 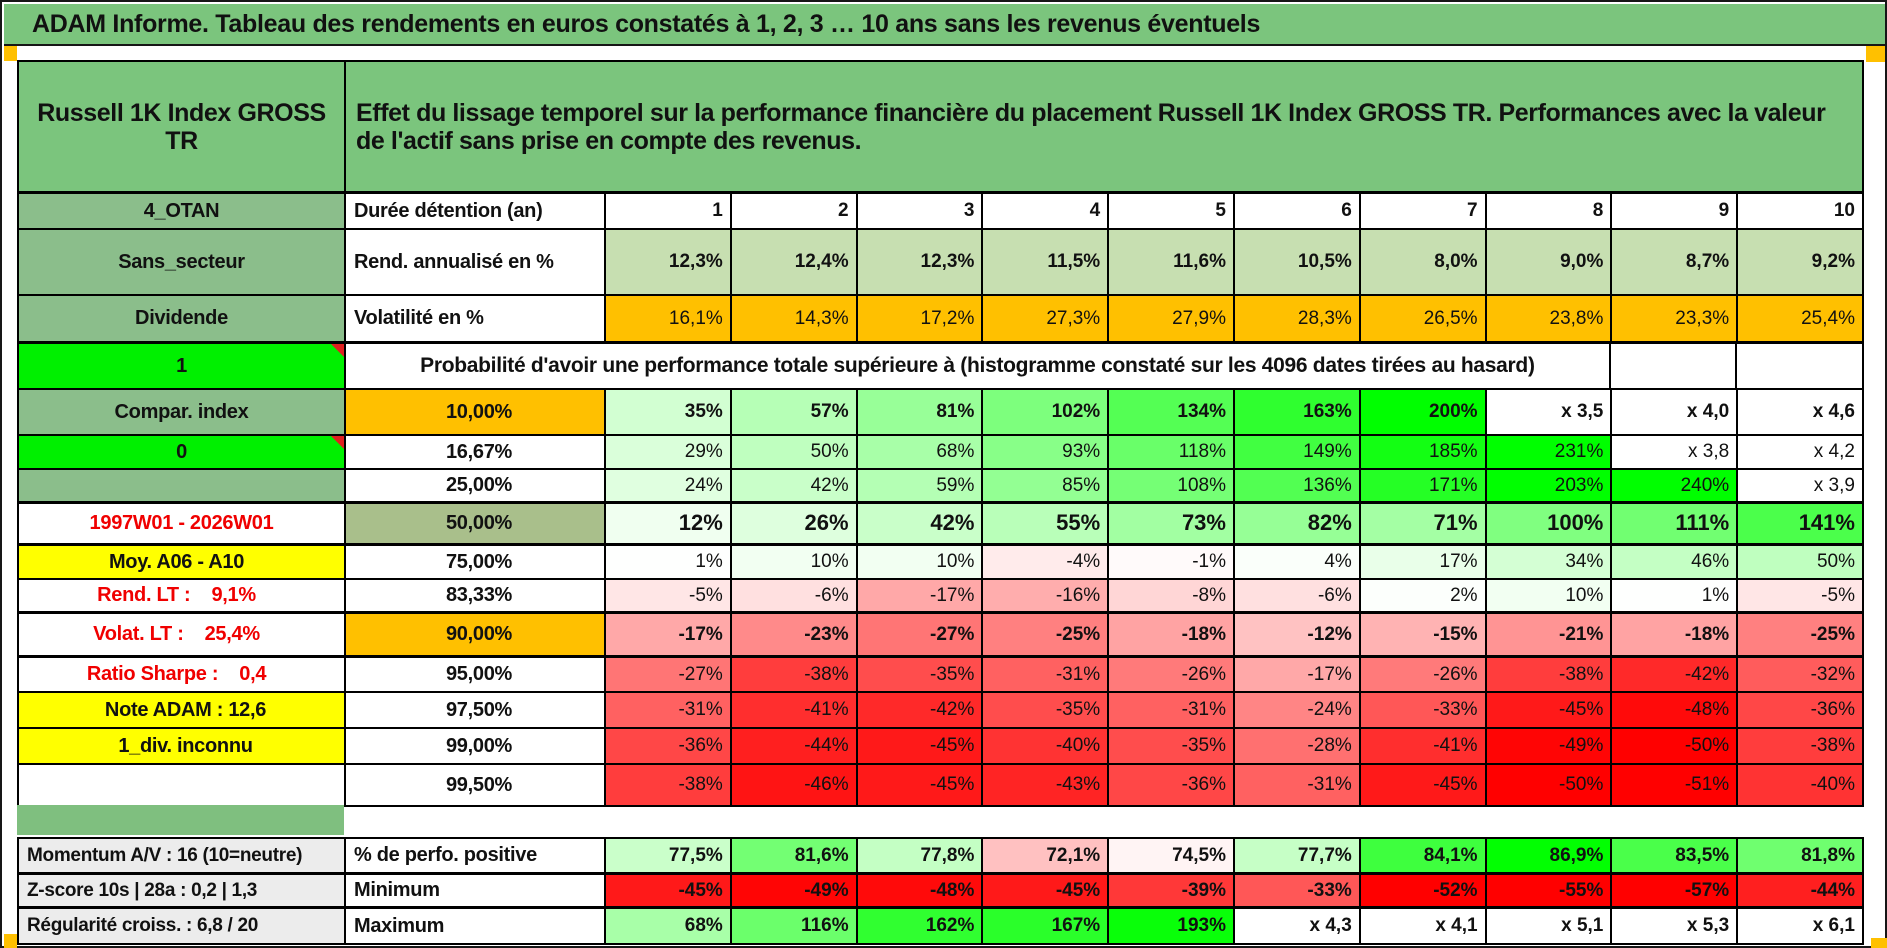 What do you see at coordinates (182, 211) in the screenshot?
I see `row-label-cell: 4_OTAN` at bounding box center [182, 211].